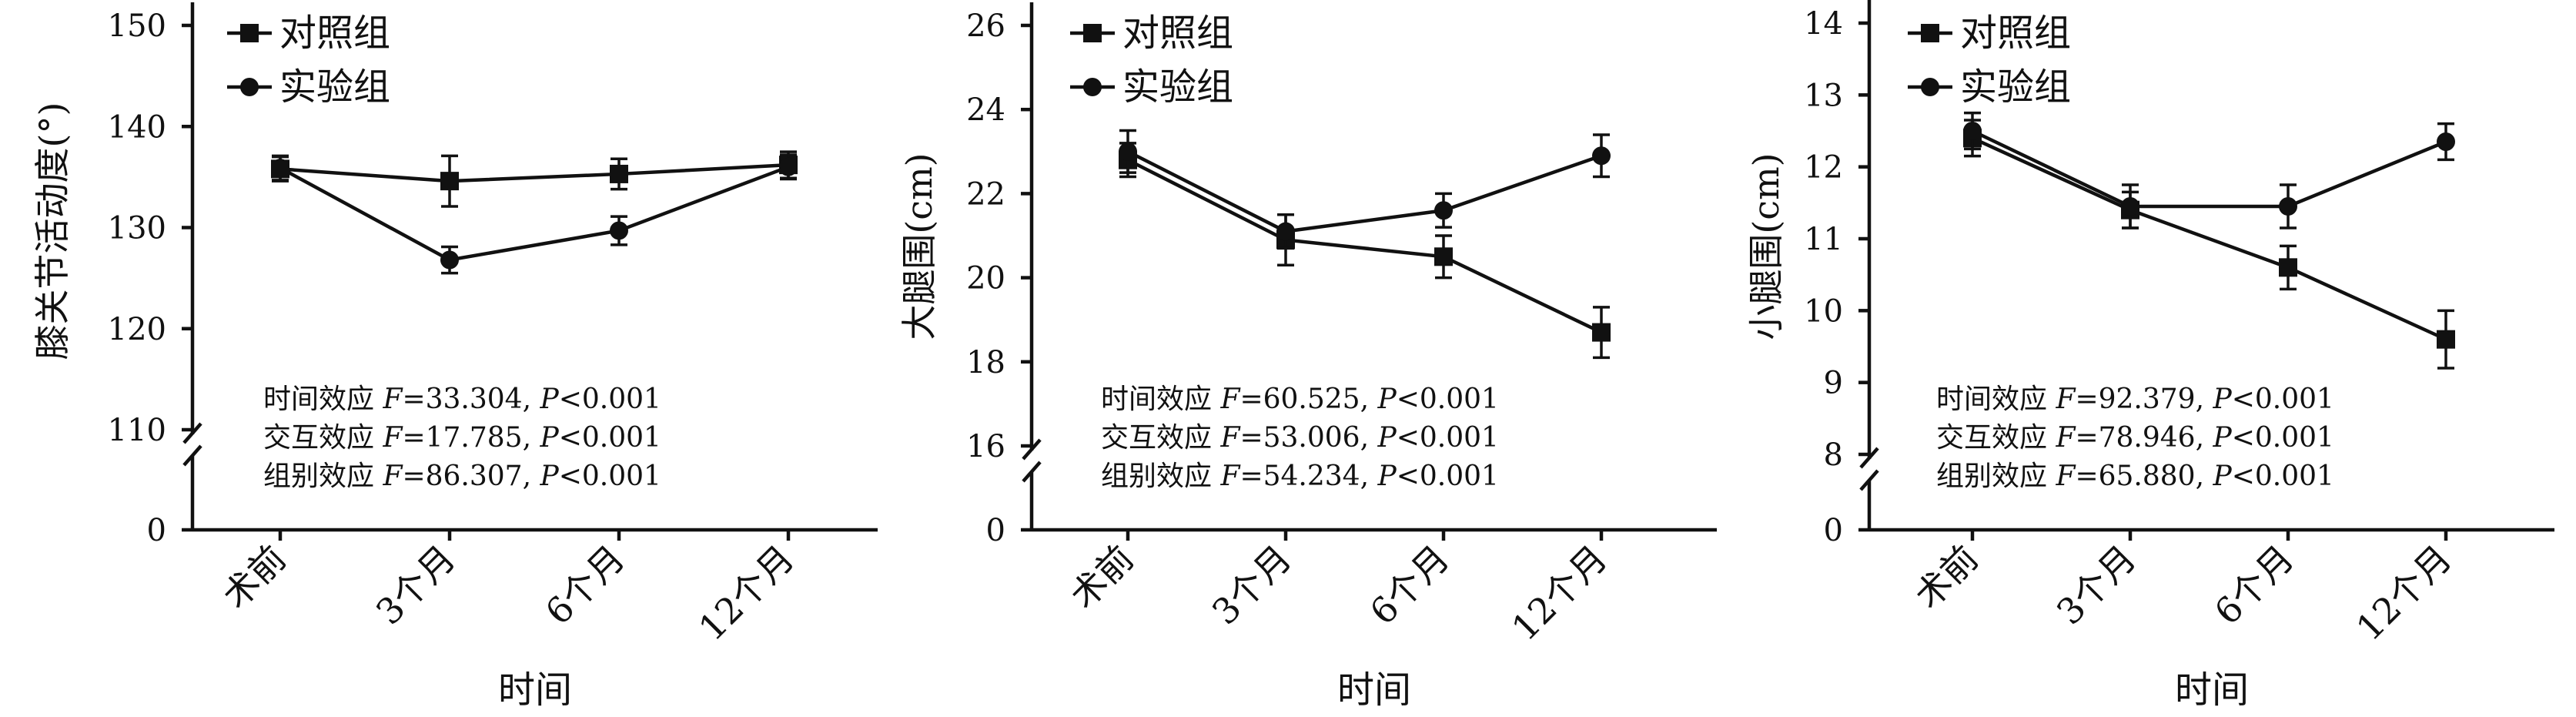  I want to click on y-tick-label: 120, so click(137, 329).